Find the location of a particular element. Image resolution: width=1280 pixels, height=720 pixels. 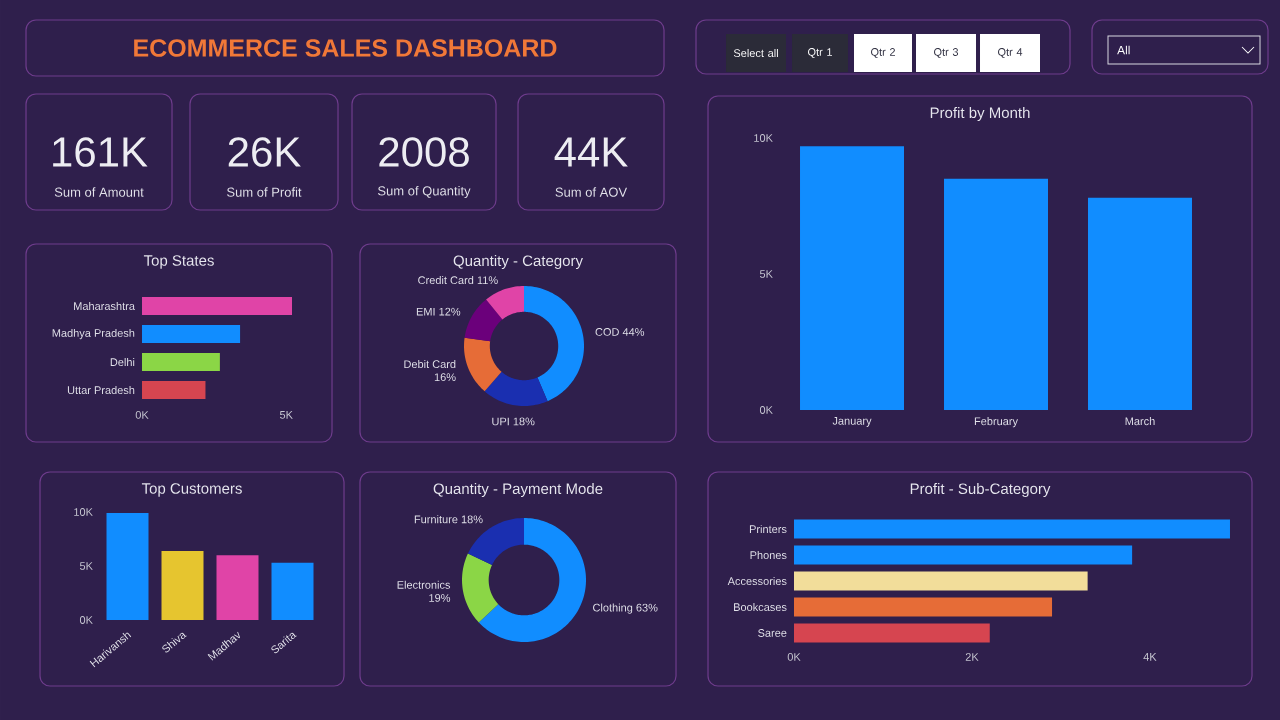

text: 26K is located at coordinates (264, 152).